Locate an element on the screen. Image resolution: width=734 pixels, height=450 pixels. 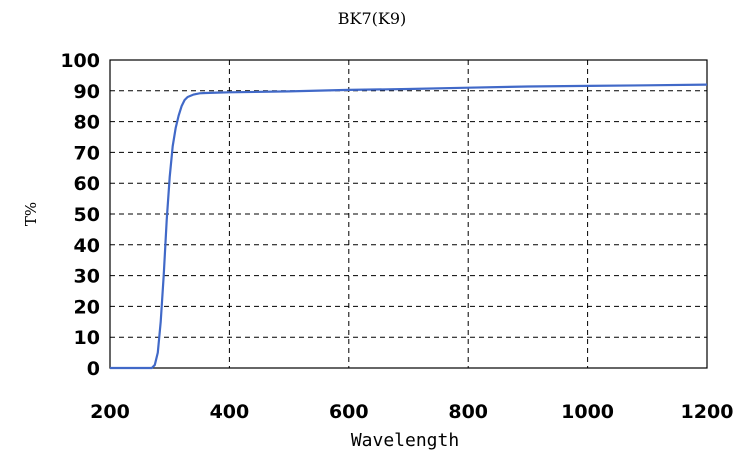
y-tick-label: 20 is located at coordinates (87, 307).